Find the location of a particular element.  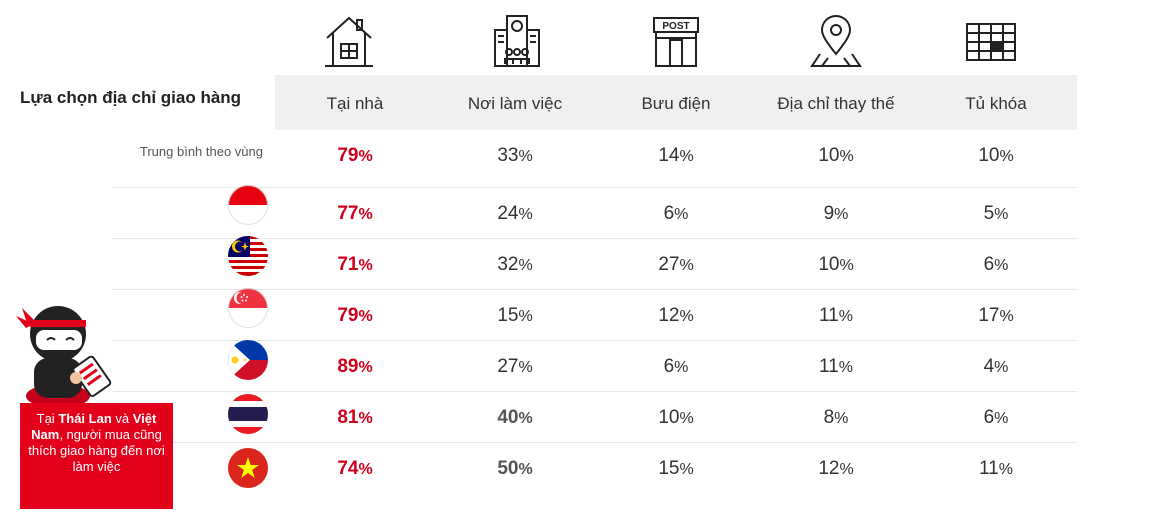

indonesia-flag-icon is located at coordinates (248, 205).